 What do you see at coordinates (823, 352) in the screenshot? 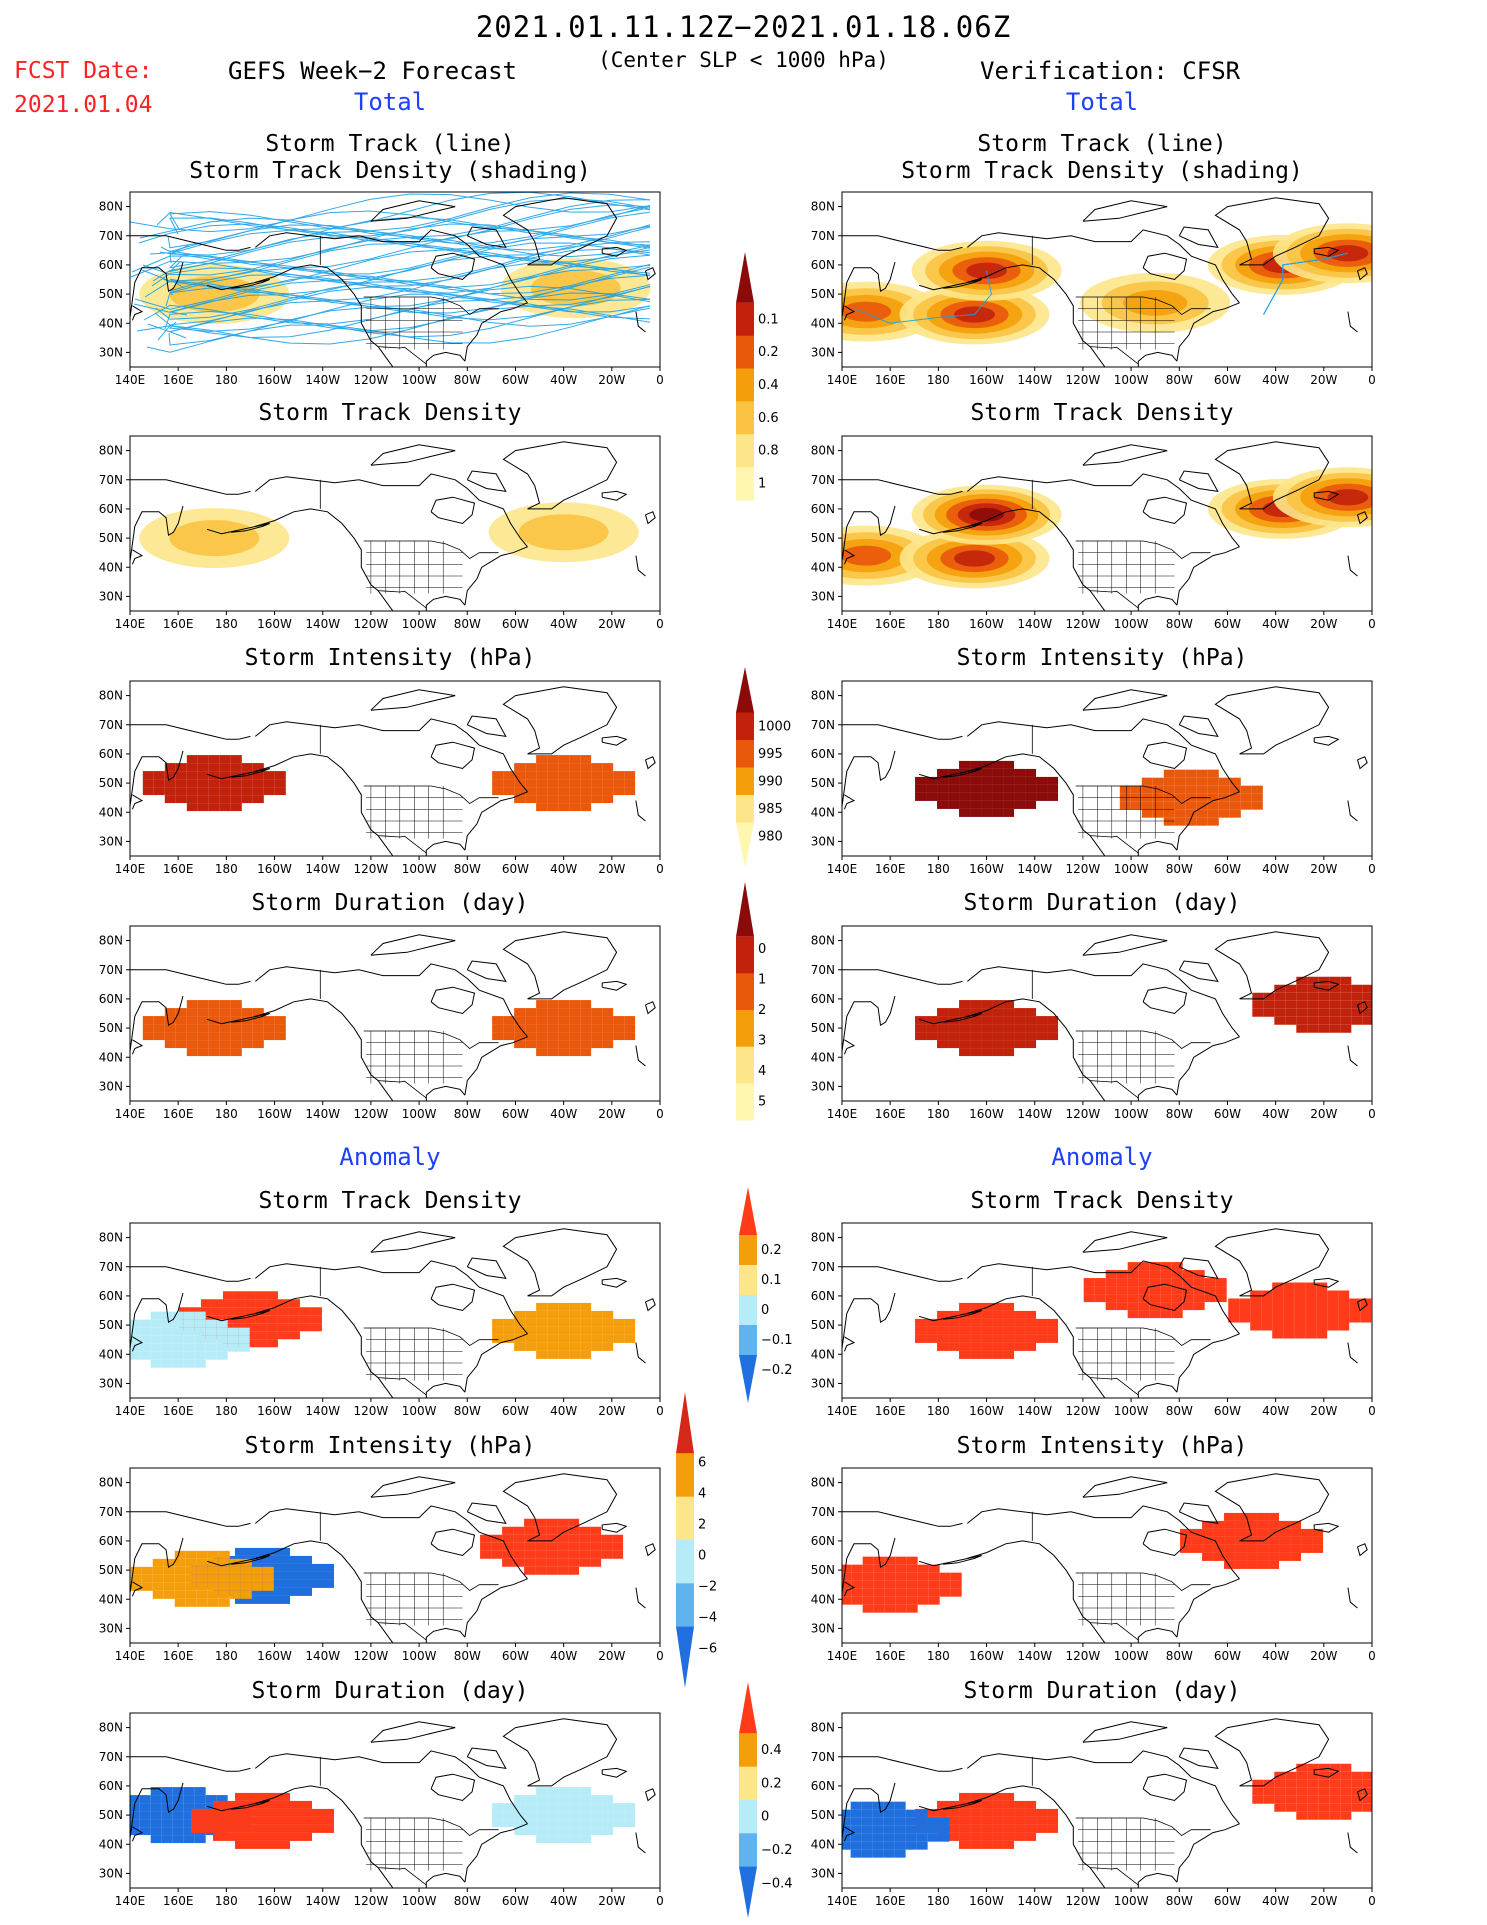
I see `lat-tick-label: 30N` at bounding box center [823, 352].